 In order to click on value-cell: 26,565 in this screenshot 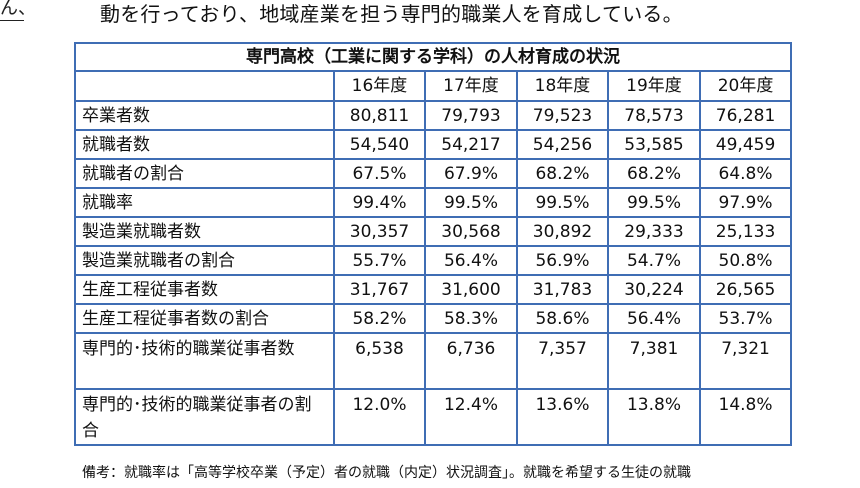, I will do `click(745, 289)`.